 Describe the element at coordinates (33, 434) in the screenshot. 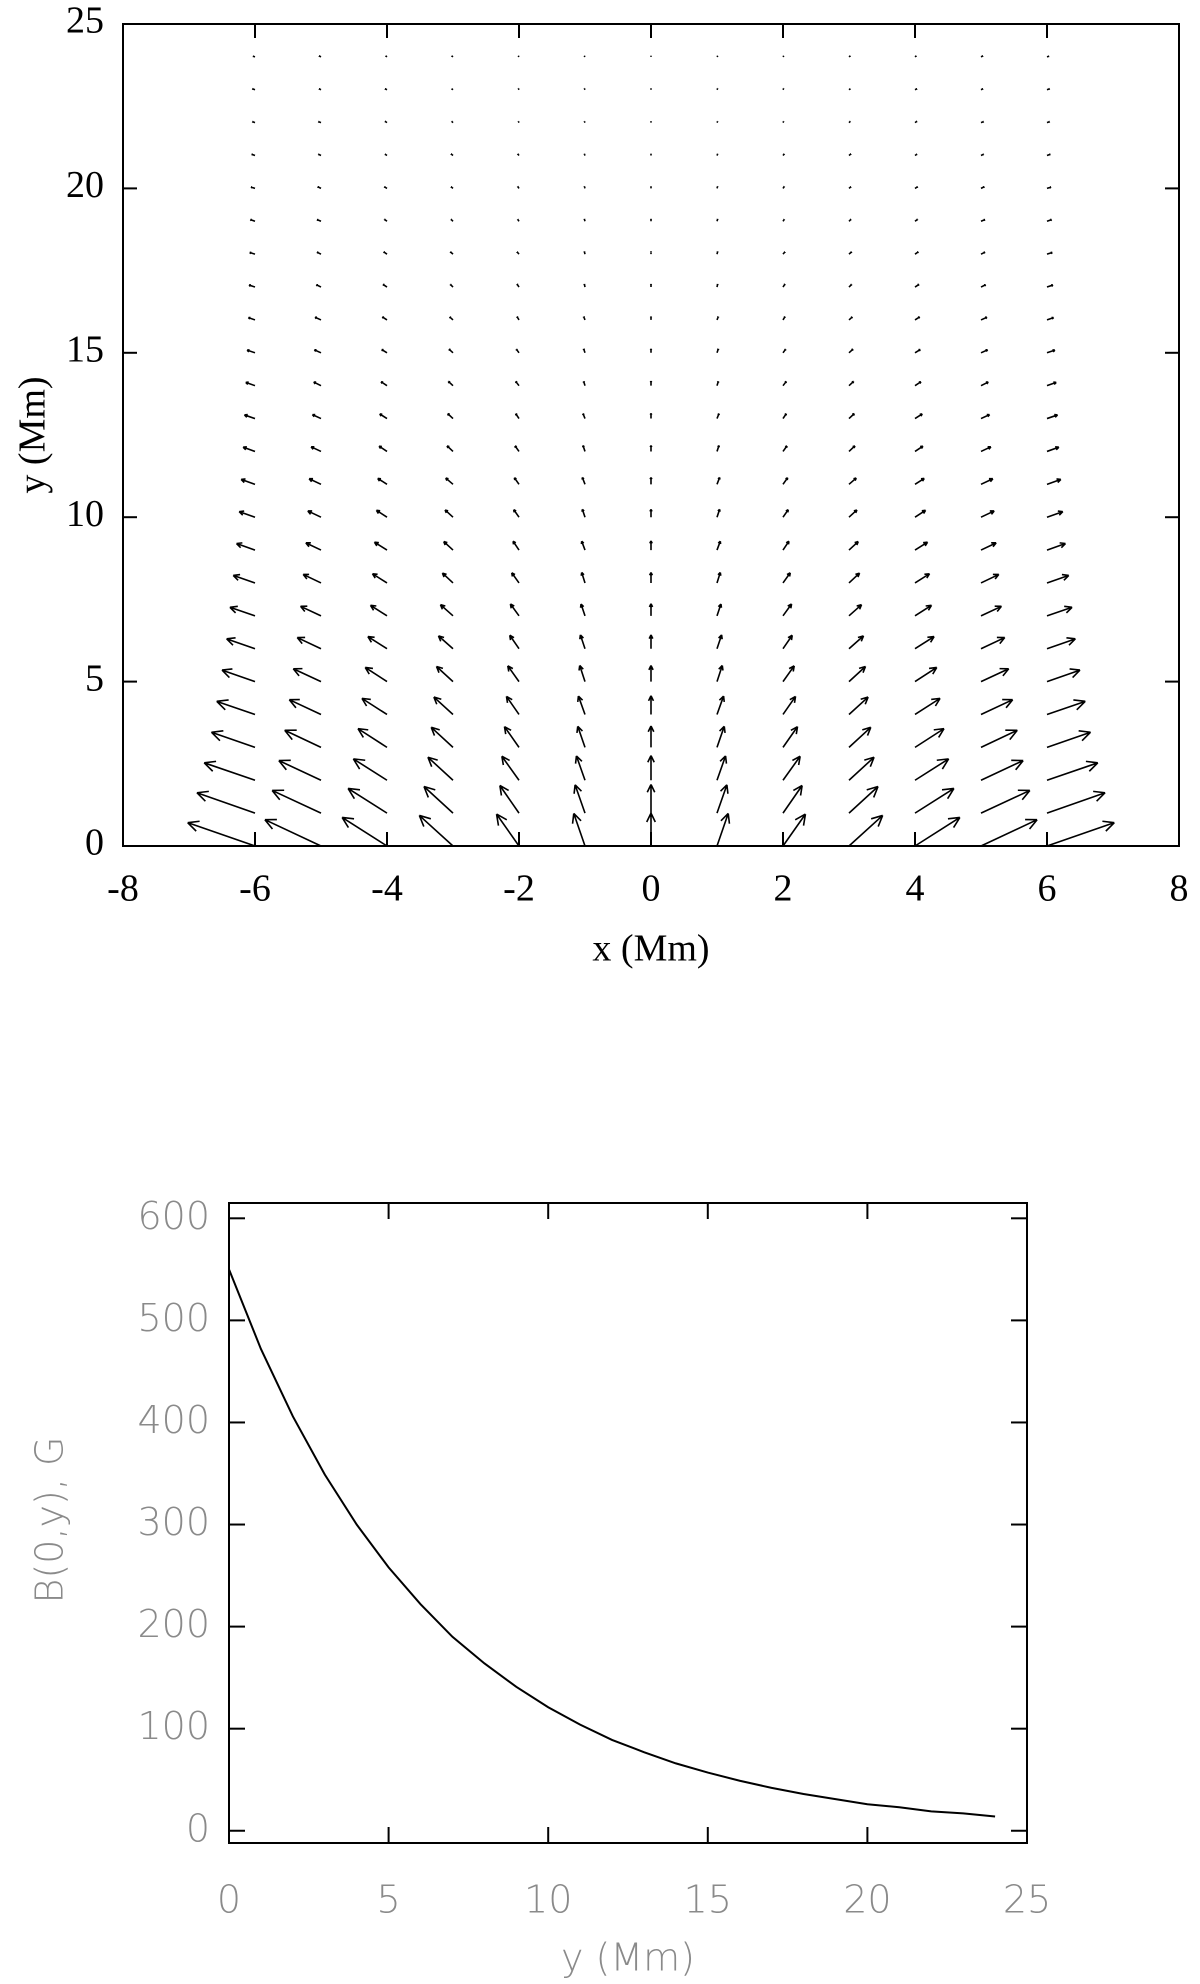

I see `y-axis-label: y (Mm)` at that location.